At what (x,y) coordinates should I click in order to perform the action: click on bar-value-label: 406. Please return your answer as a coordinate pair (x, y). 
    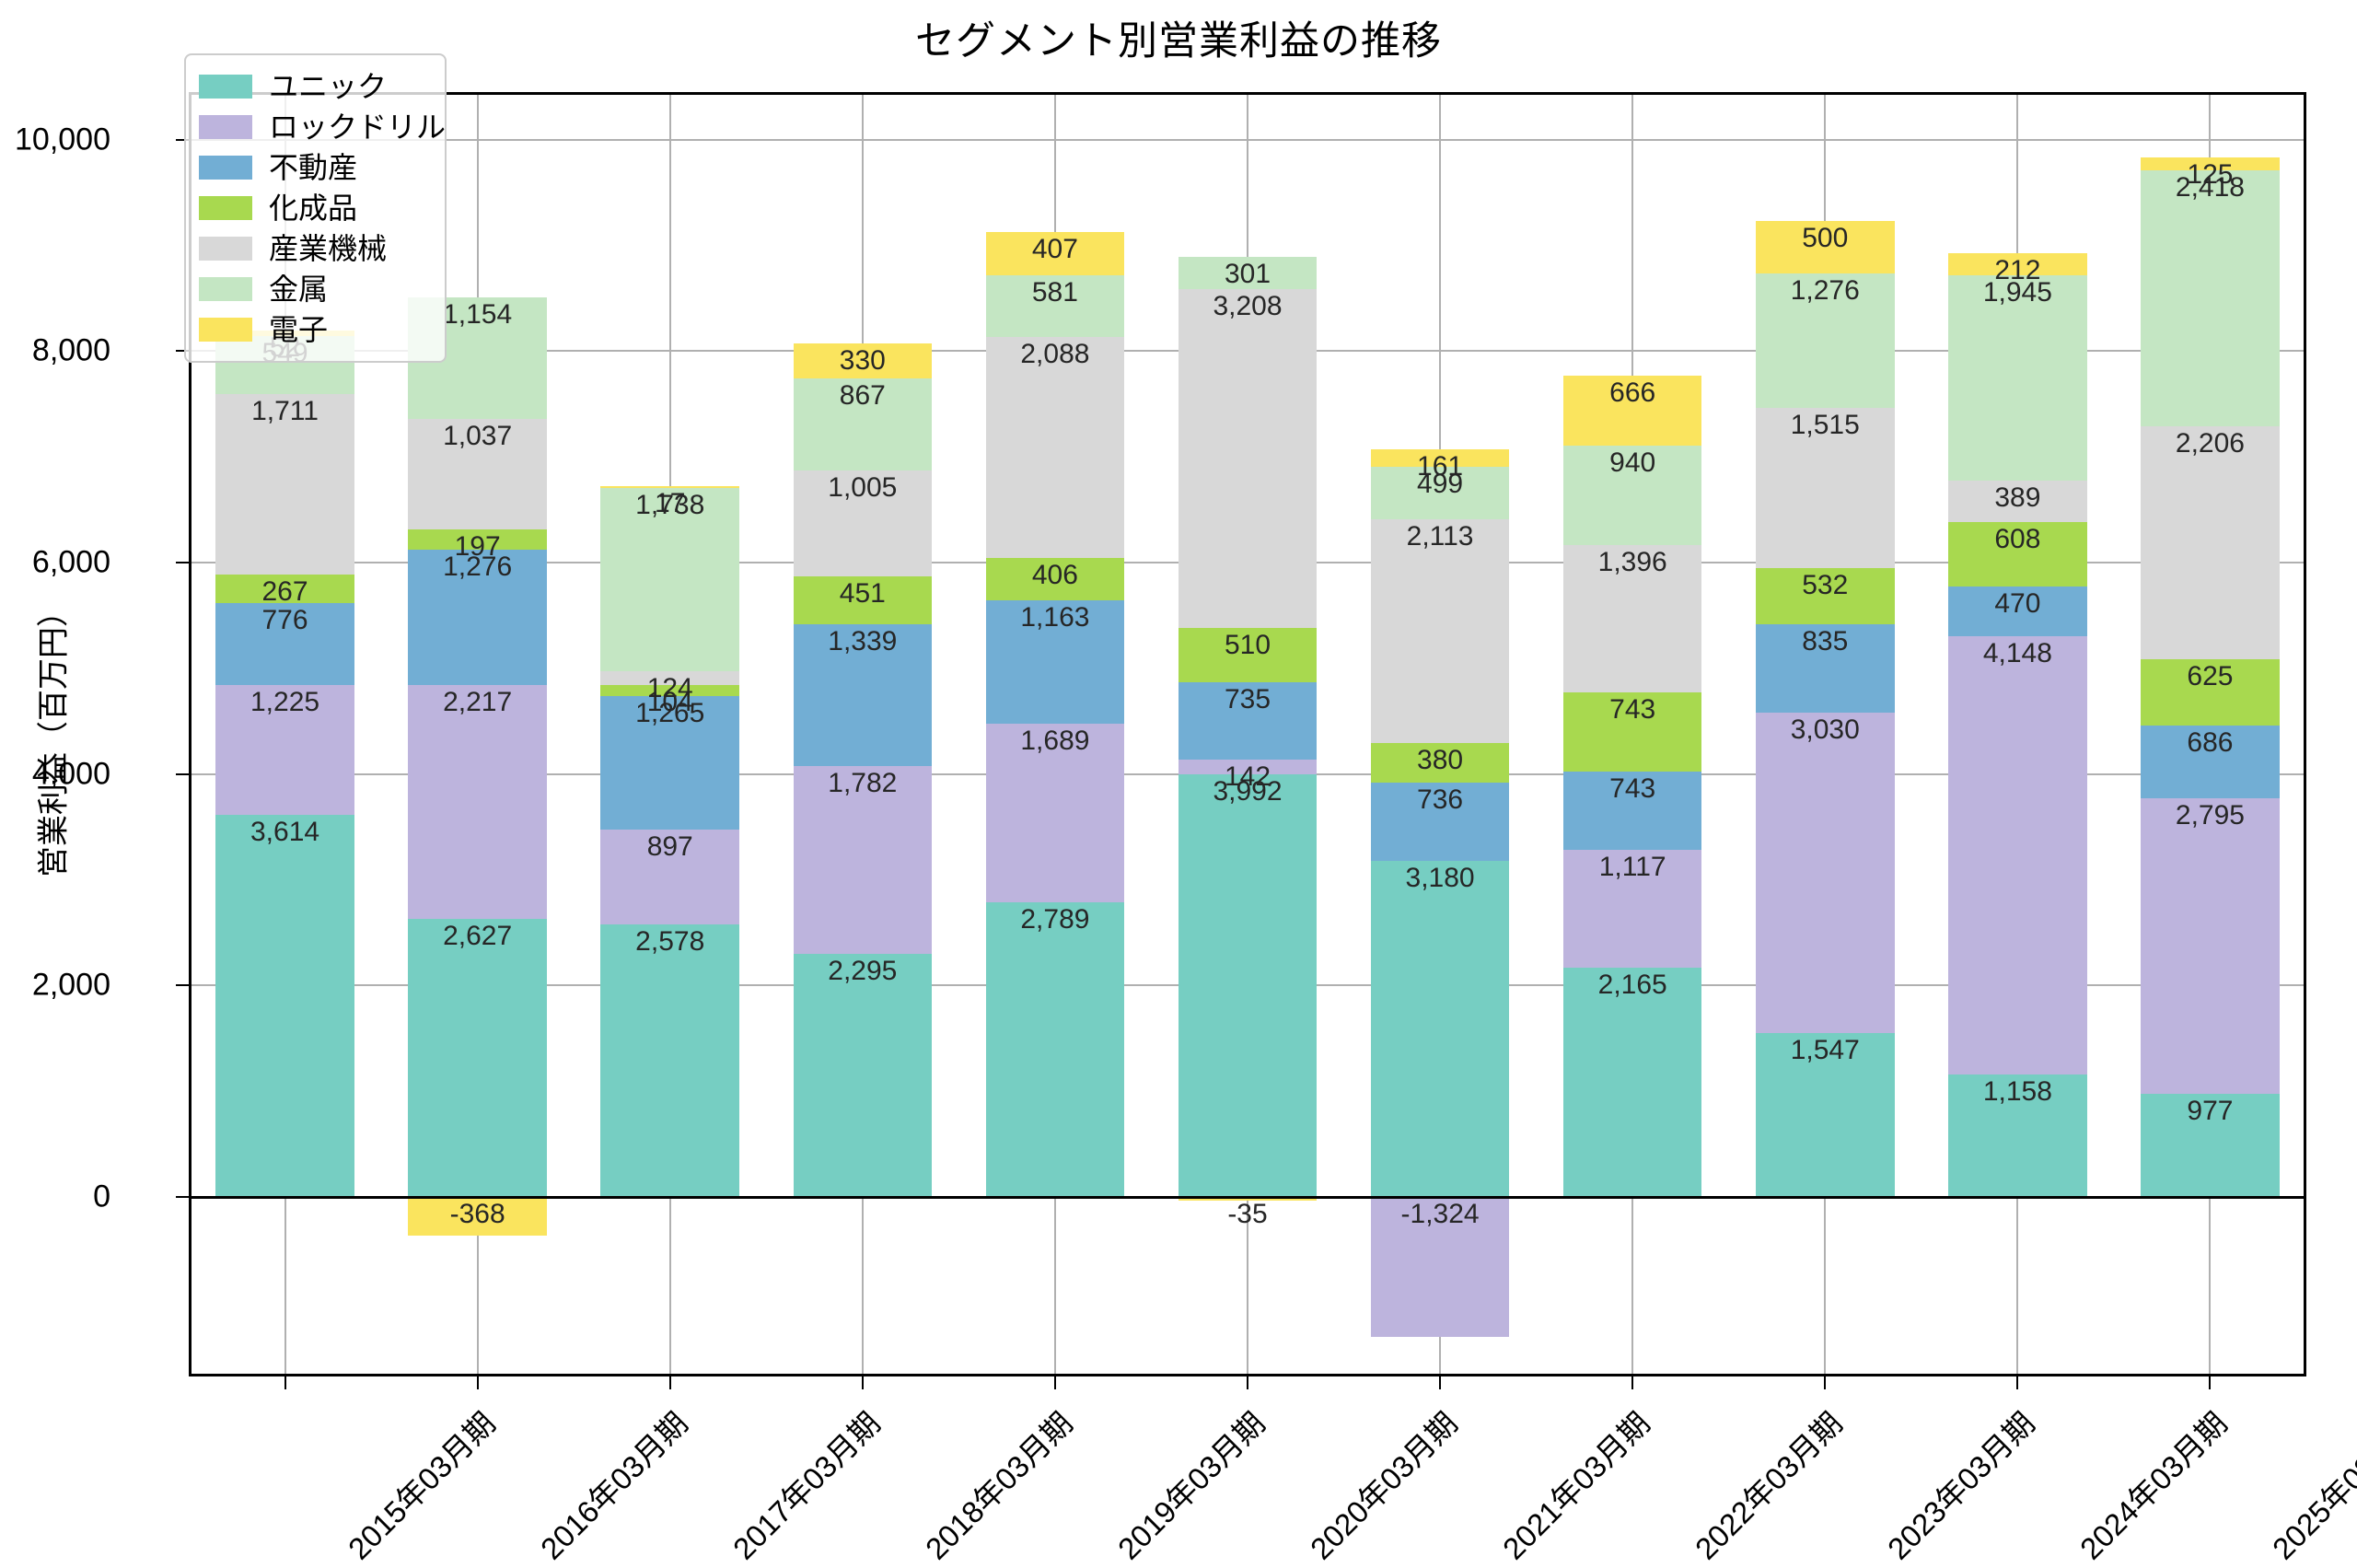
    Looking at the image, I should click on (1054, 574).